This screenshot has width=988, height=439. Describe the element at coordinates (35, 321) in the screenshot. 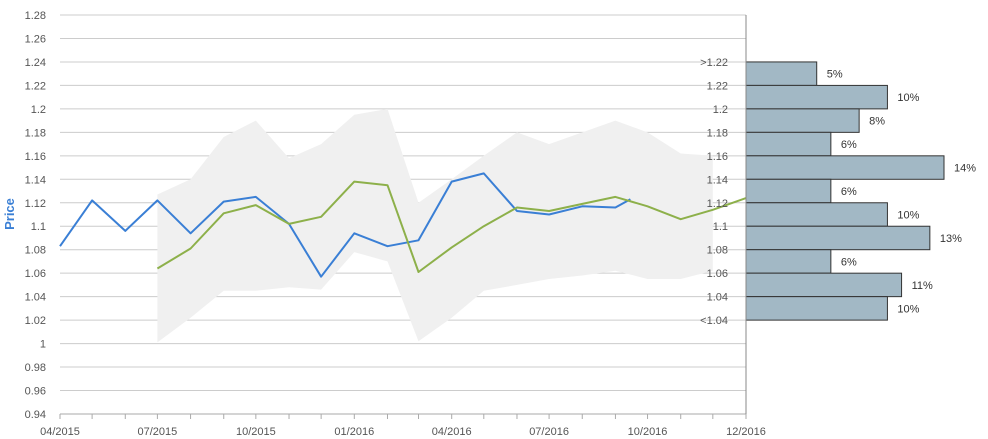

I see `y-tick-label: 1.02` at that location.